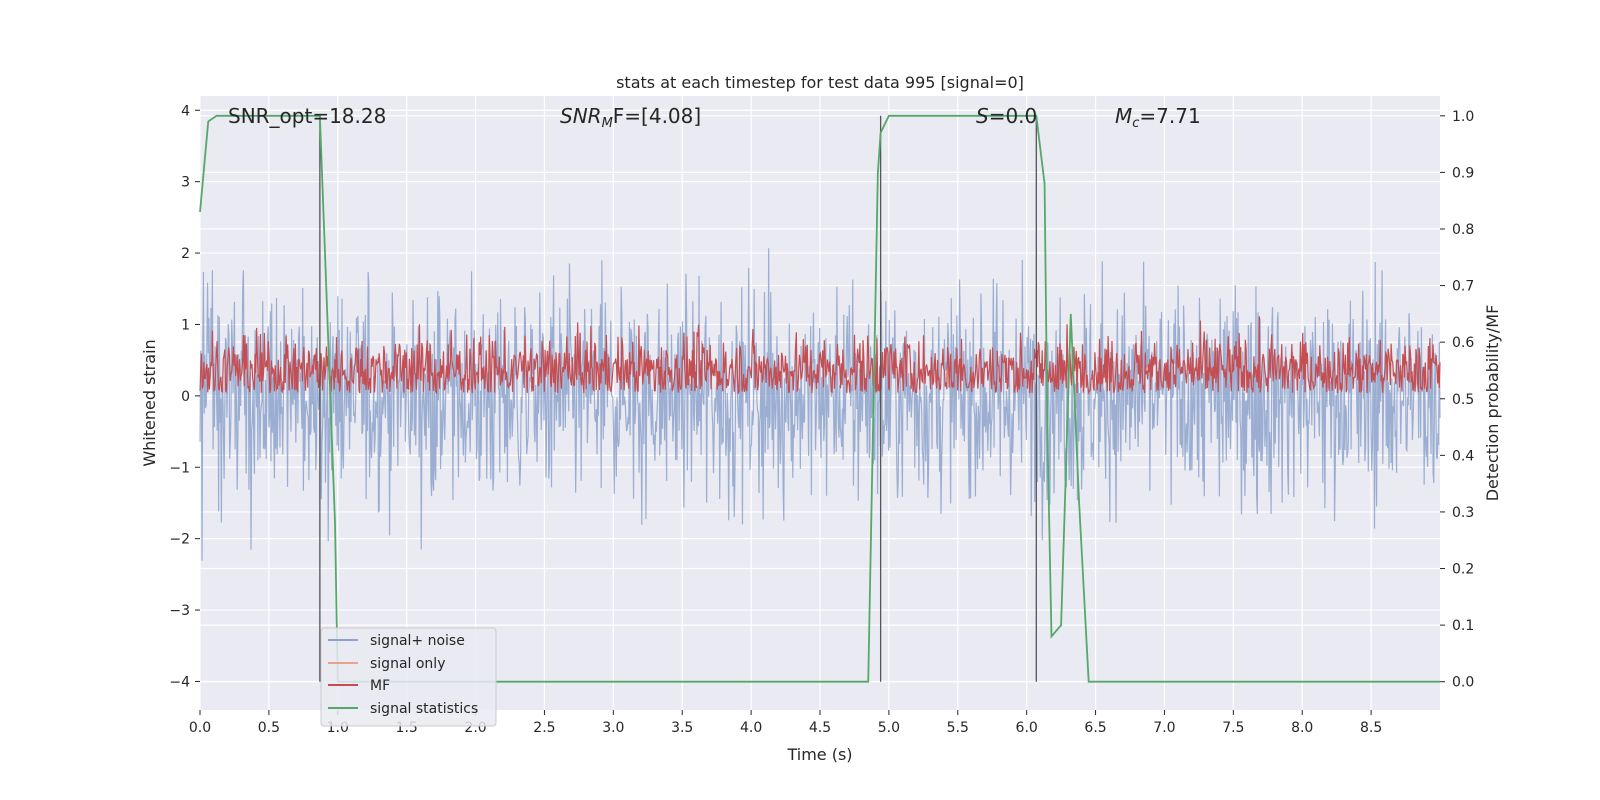  What do you see at coordinates (407, 664) in the screenshot?
I see `legend-label-signal-only: signal only` at bounding box center [407, 664].